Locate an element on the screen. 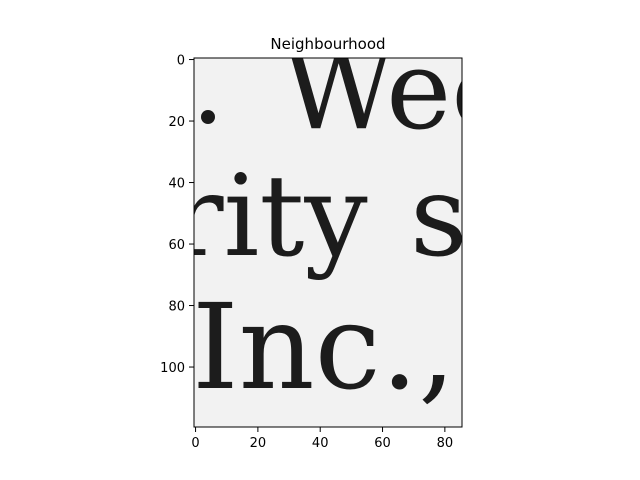 This screenshot has height=480, width=640. svg-text: Wee is located at coordinates (399, 90).